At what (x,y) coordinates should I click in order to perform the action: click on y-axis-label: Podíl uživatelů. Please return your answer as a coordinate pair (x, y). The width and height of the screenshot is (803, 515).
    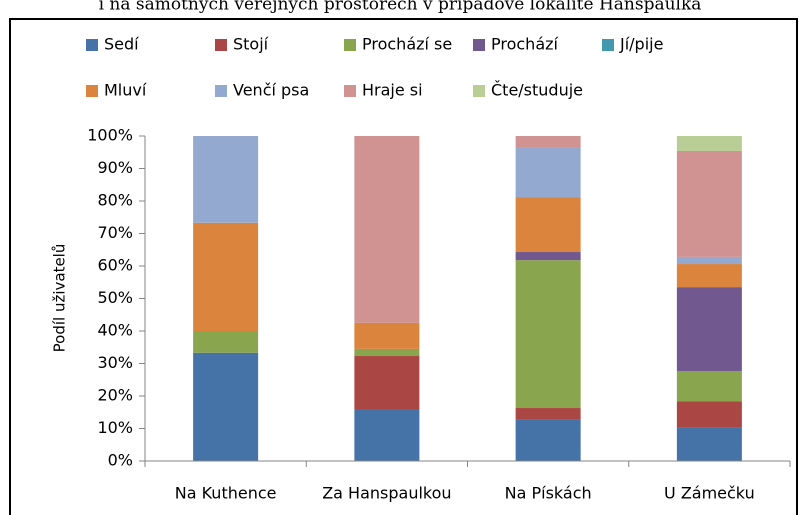
    Looking at the image, I should click on (60, 298).